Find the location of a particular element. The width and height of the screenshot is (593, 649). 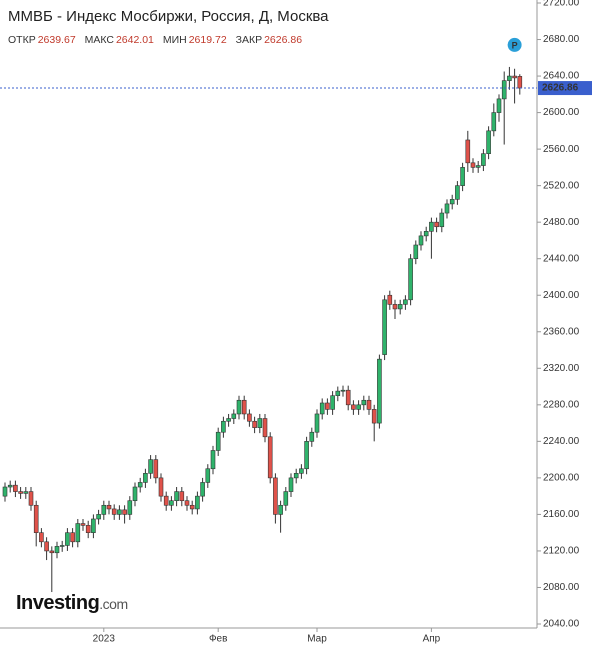

y-tick-label: 2440.00 is located at coordinates (561, 258).